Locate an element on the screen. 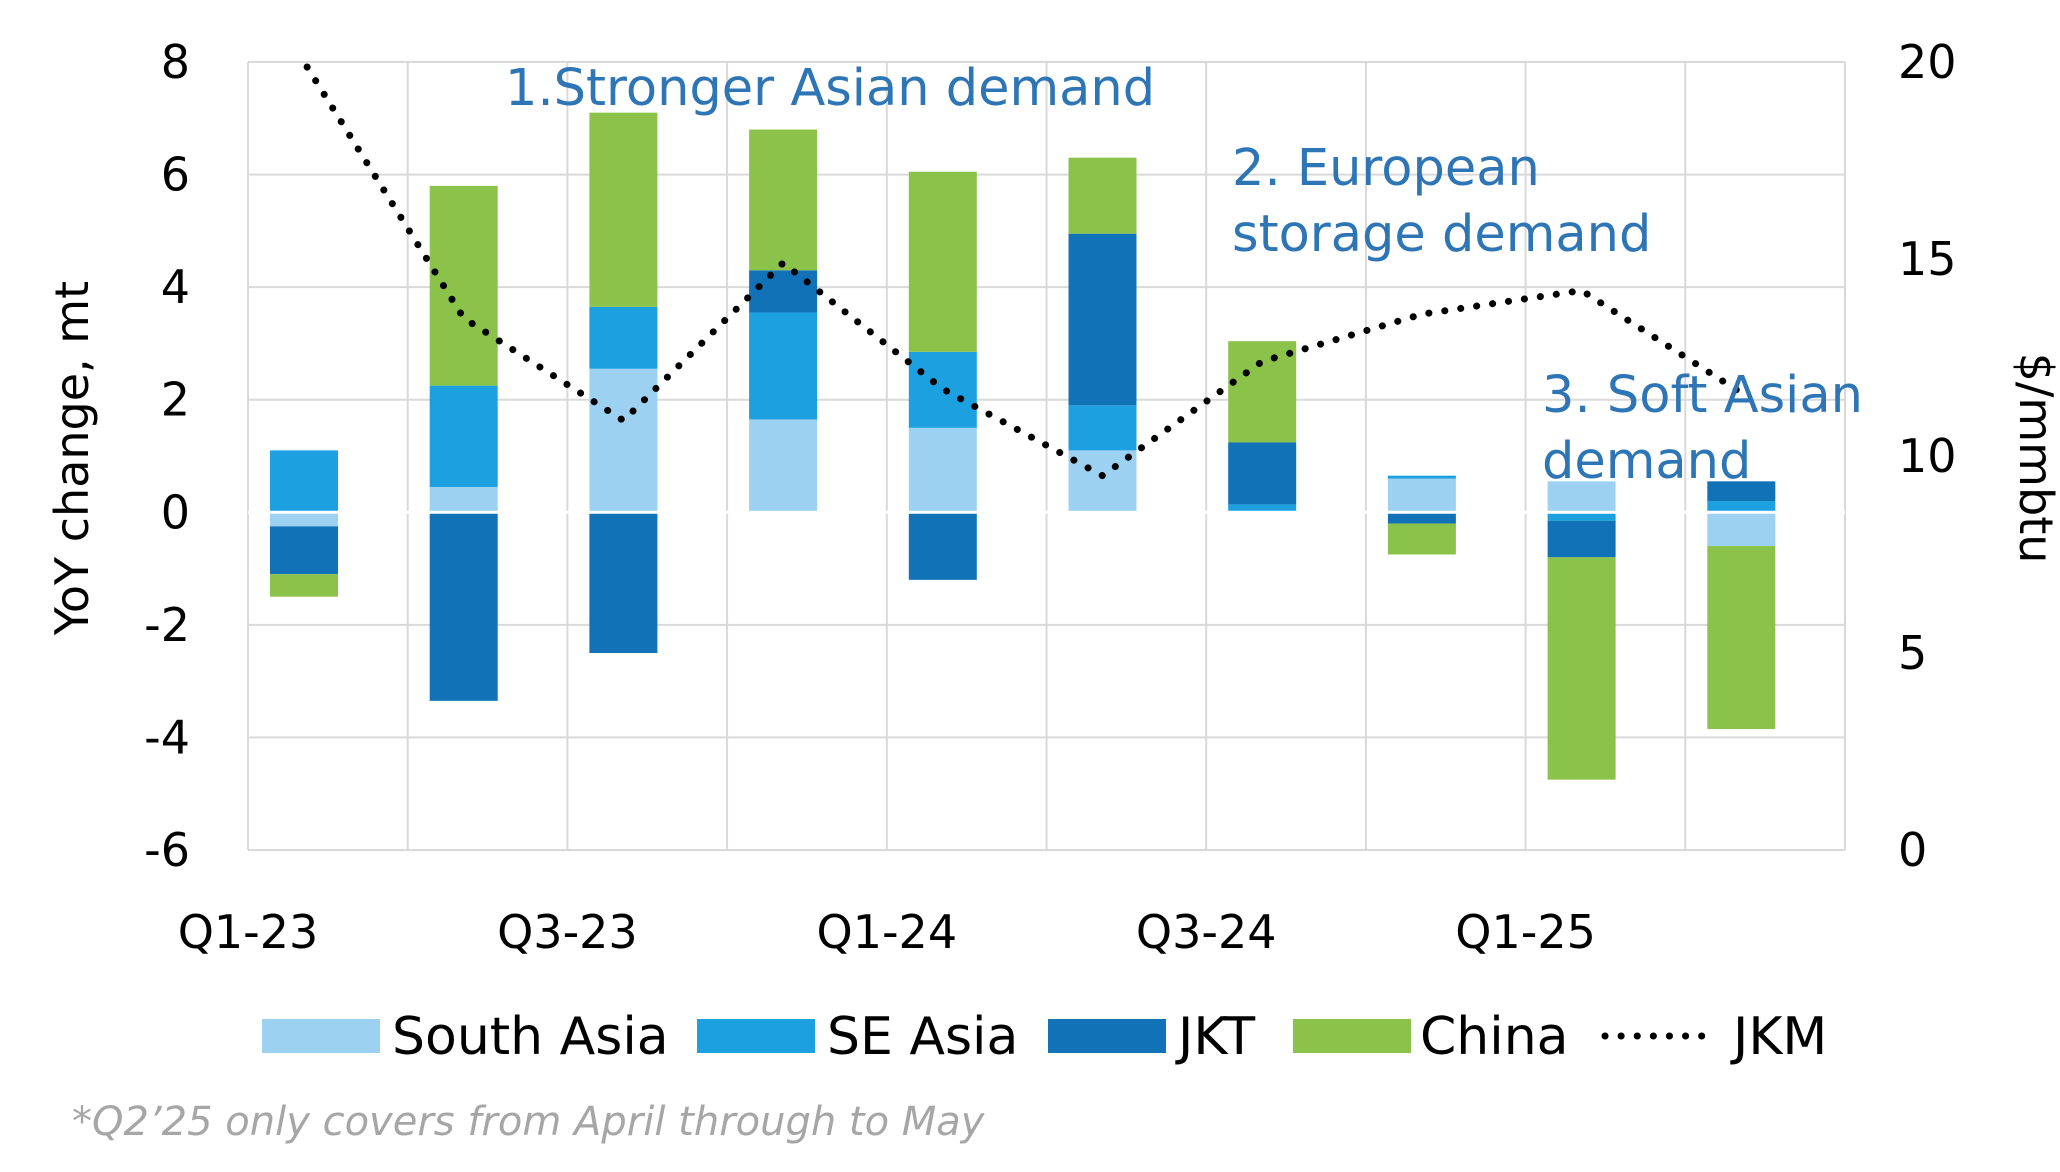  annotation-1-line-1: 1.Stronger Asian demand is located at coordinates (830, 88).